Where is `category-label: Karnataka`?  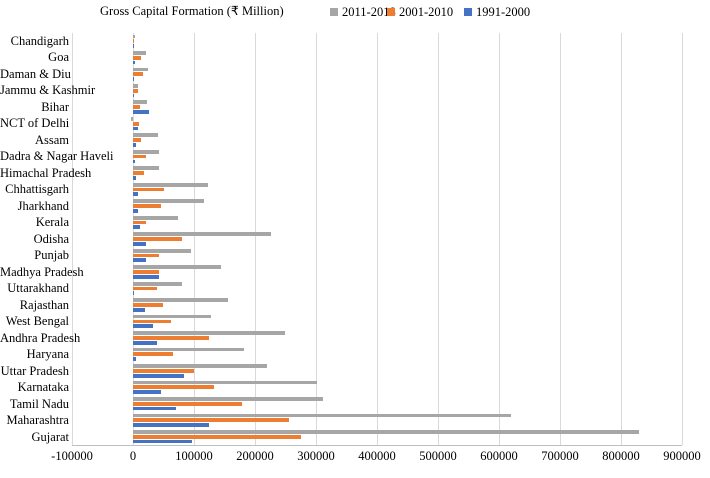 category-label: Karnataka is located at coordinates (43, 387).